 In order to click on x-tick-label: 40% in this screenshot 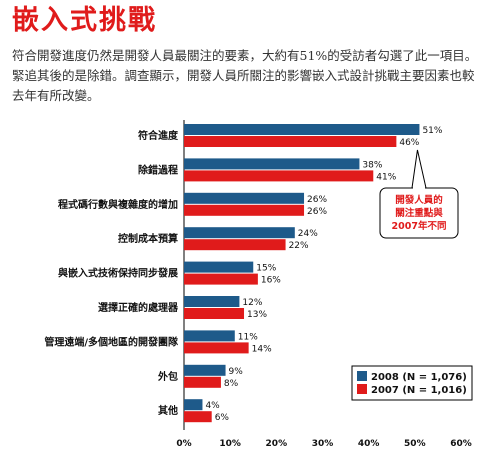, I will do `click(369, 444)`.